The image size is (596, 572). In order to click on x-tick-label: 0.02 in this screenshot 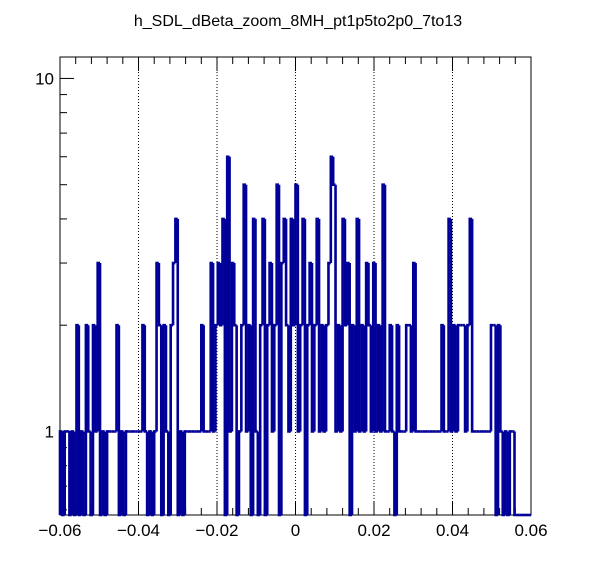, I will do `click(373, 530)`.